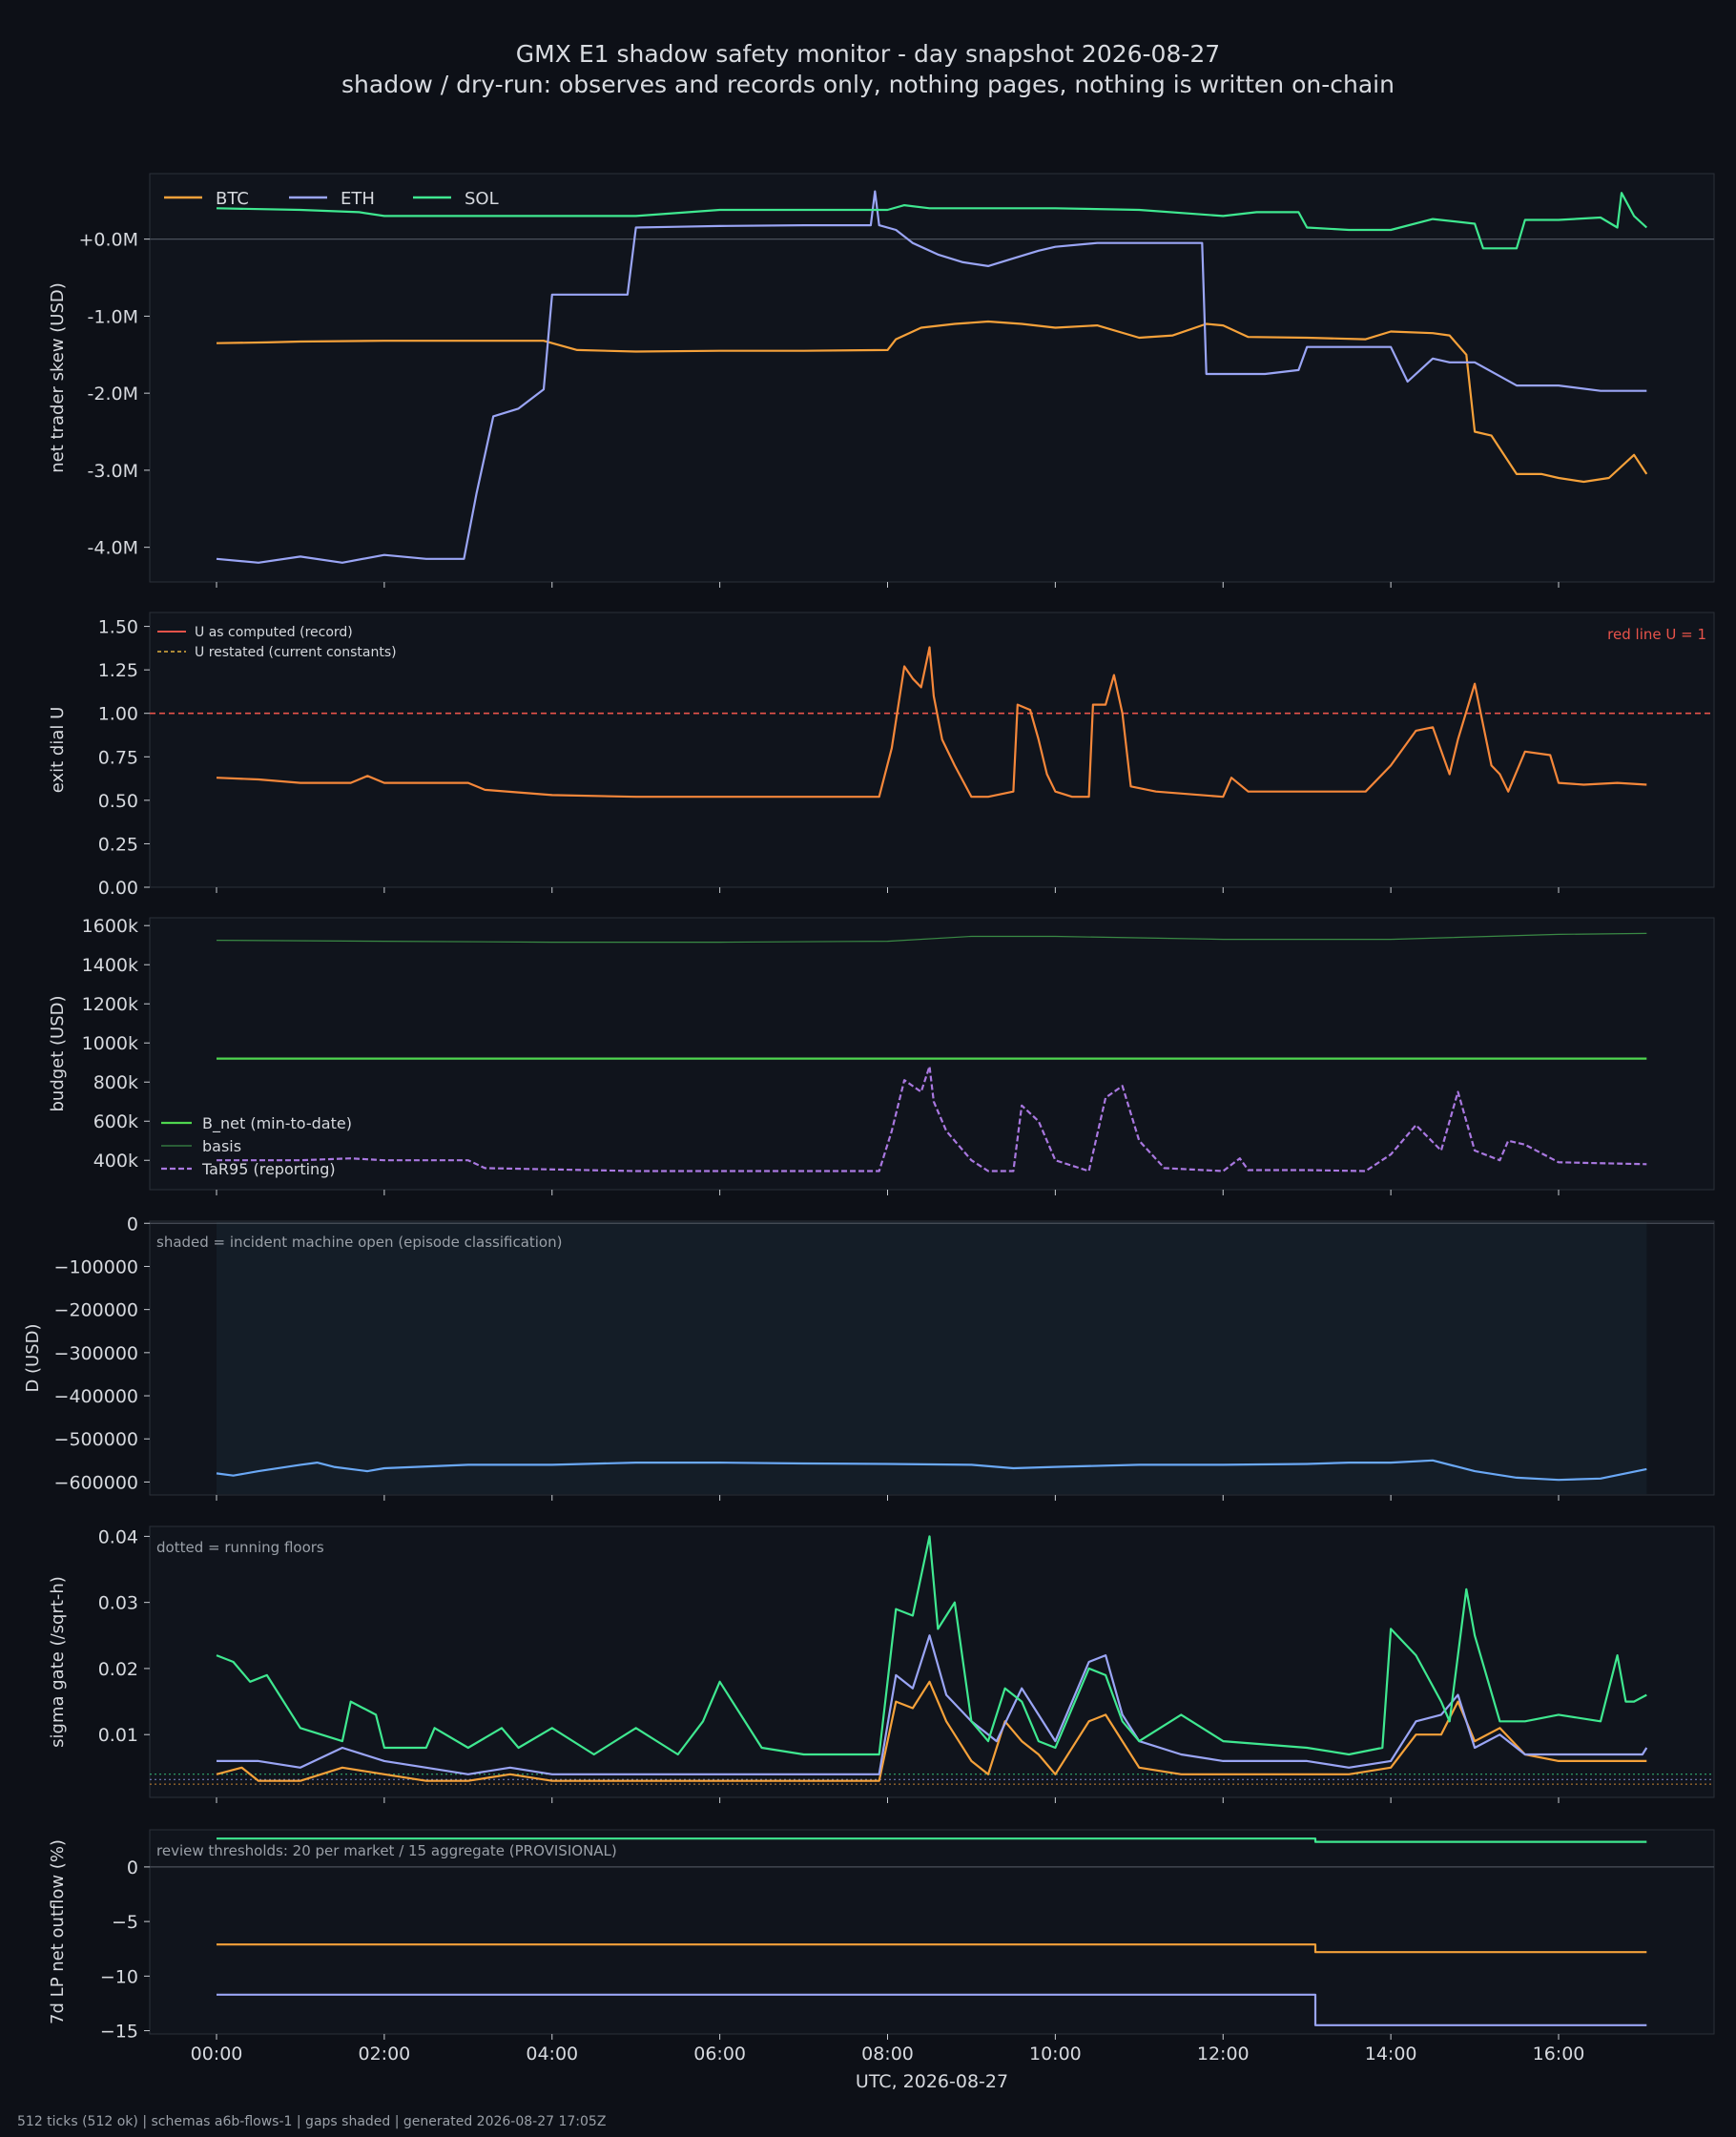 Image resolution: width=1736 pixels, height=2137 pixels. I want to click on incident-shade, so click(932, 1358).